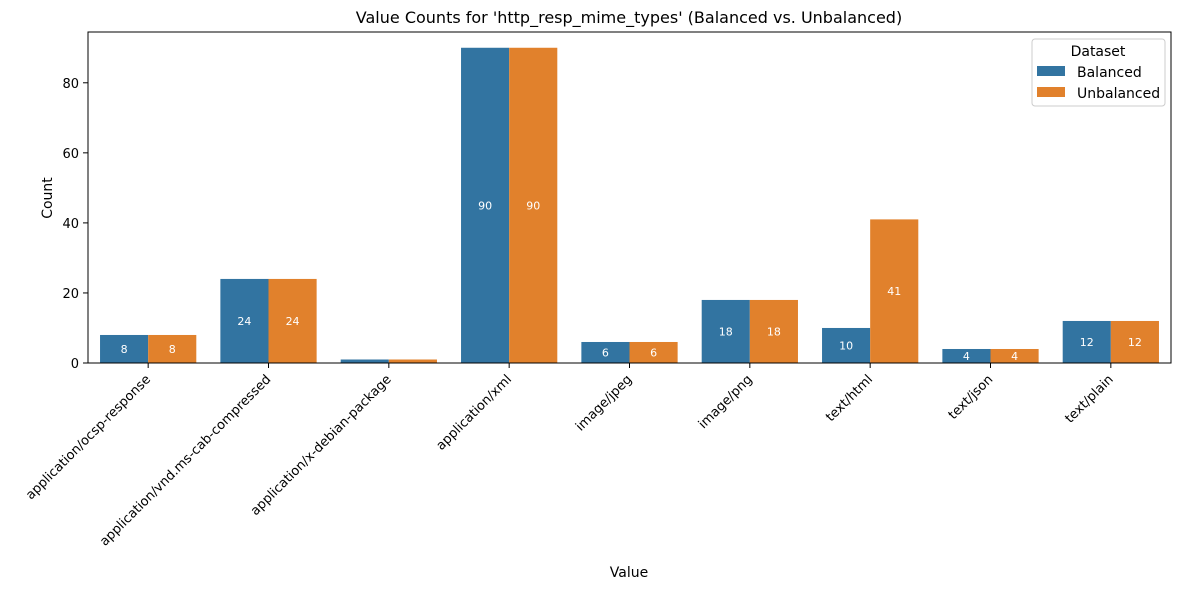  I want to click on data-label: 10, so click(846, 345).